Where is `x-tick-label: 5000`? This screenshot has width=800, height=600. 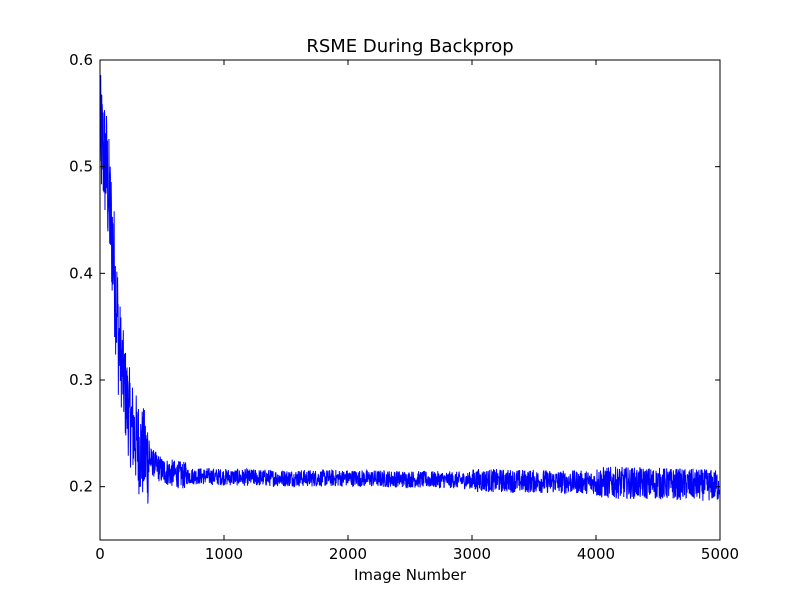 x-tick-label: 5000 is located at coordinates (720, 554).